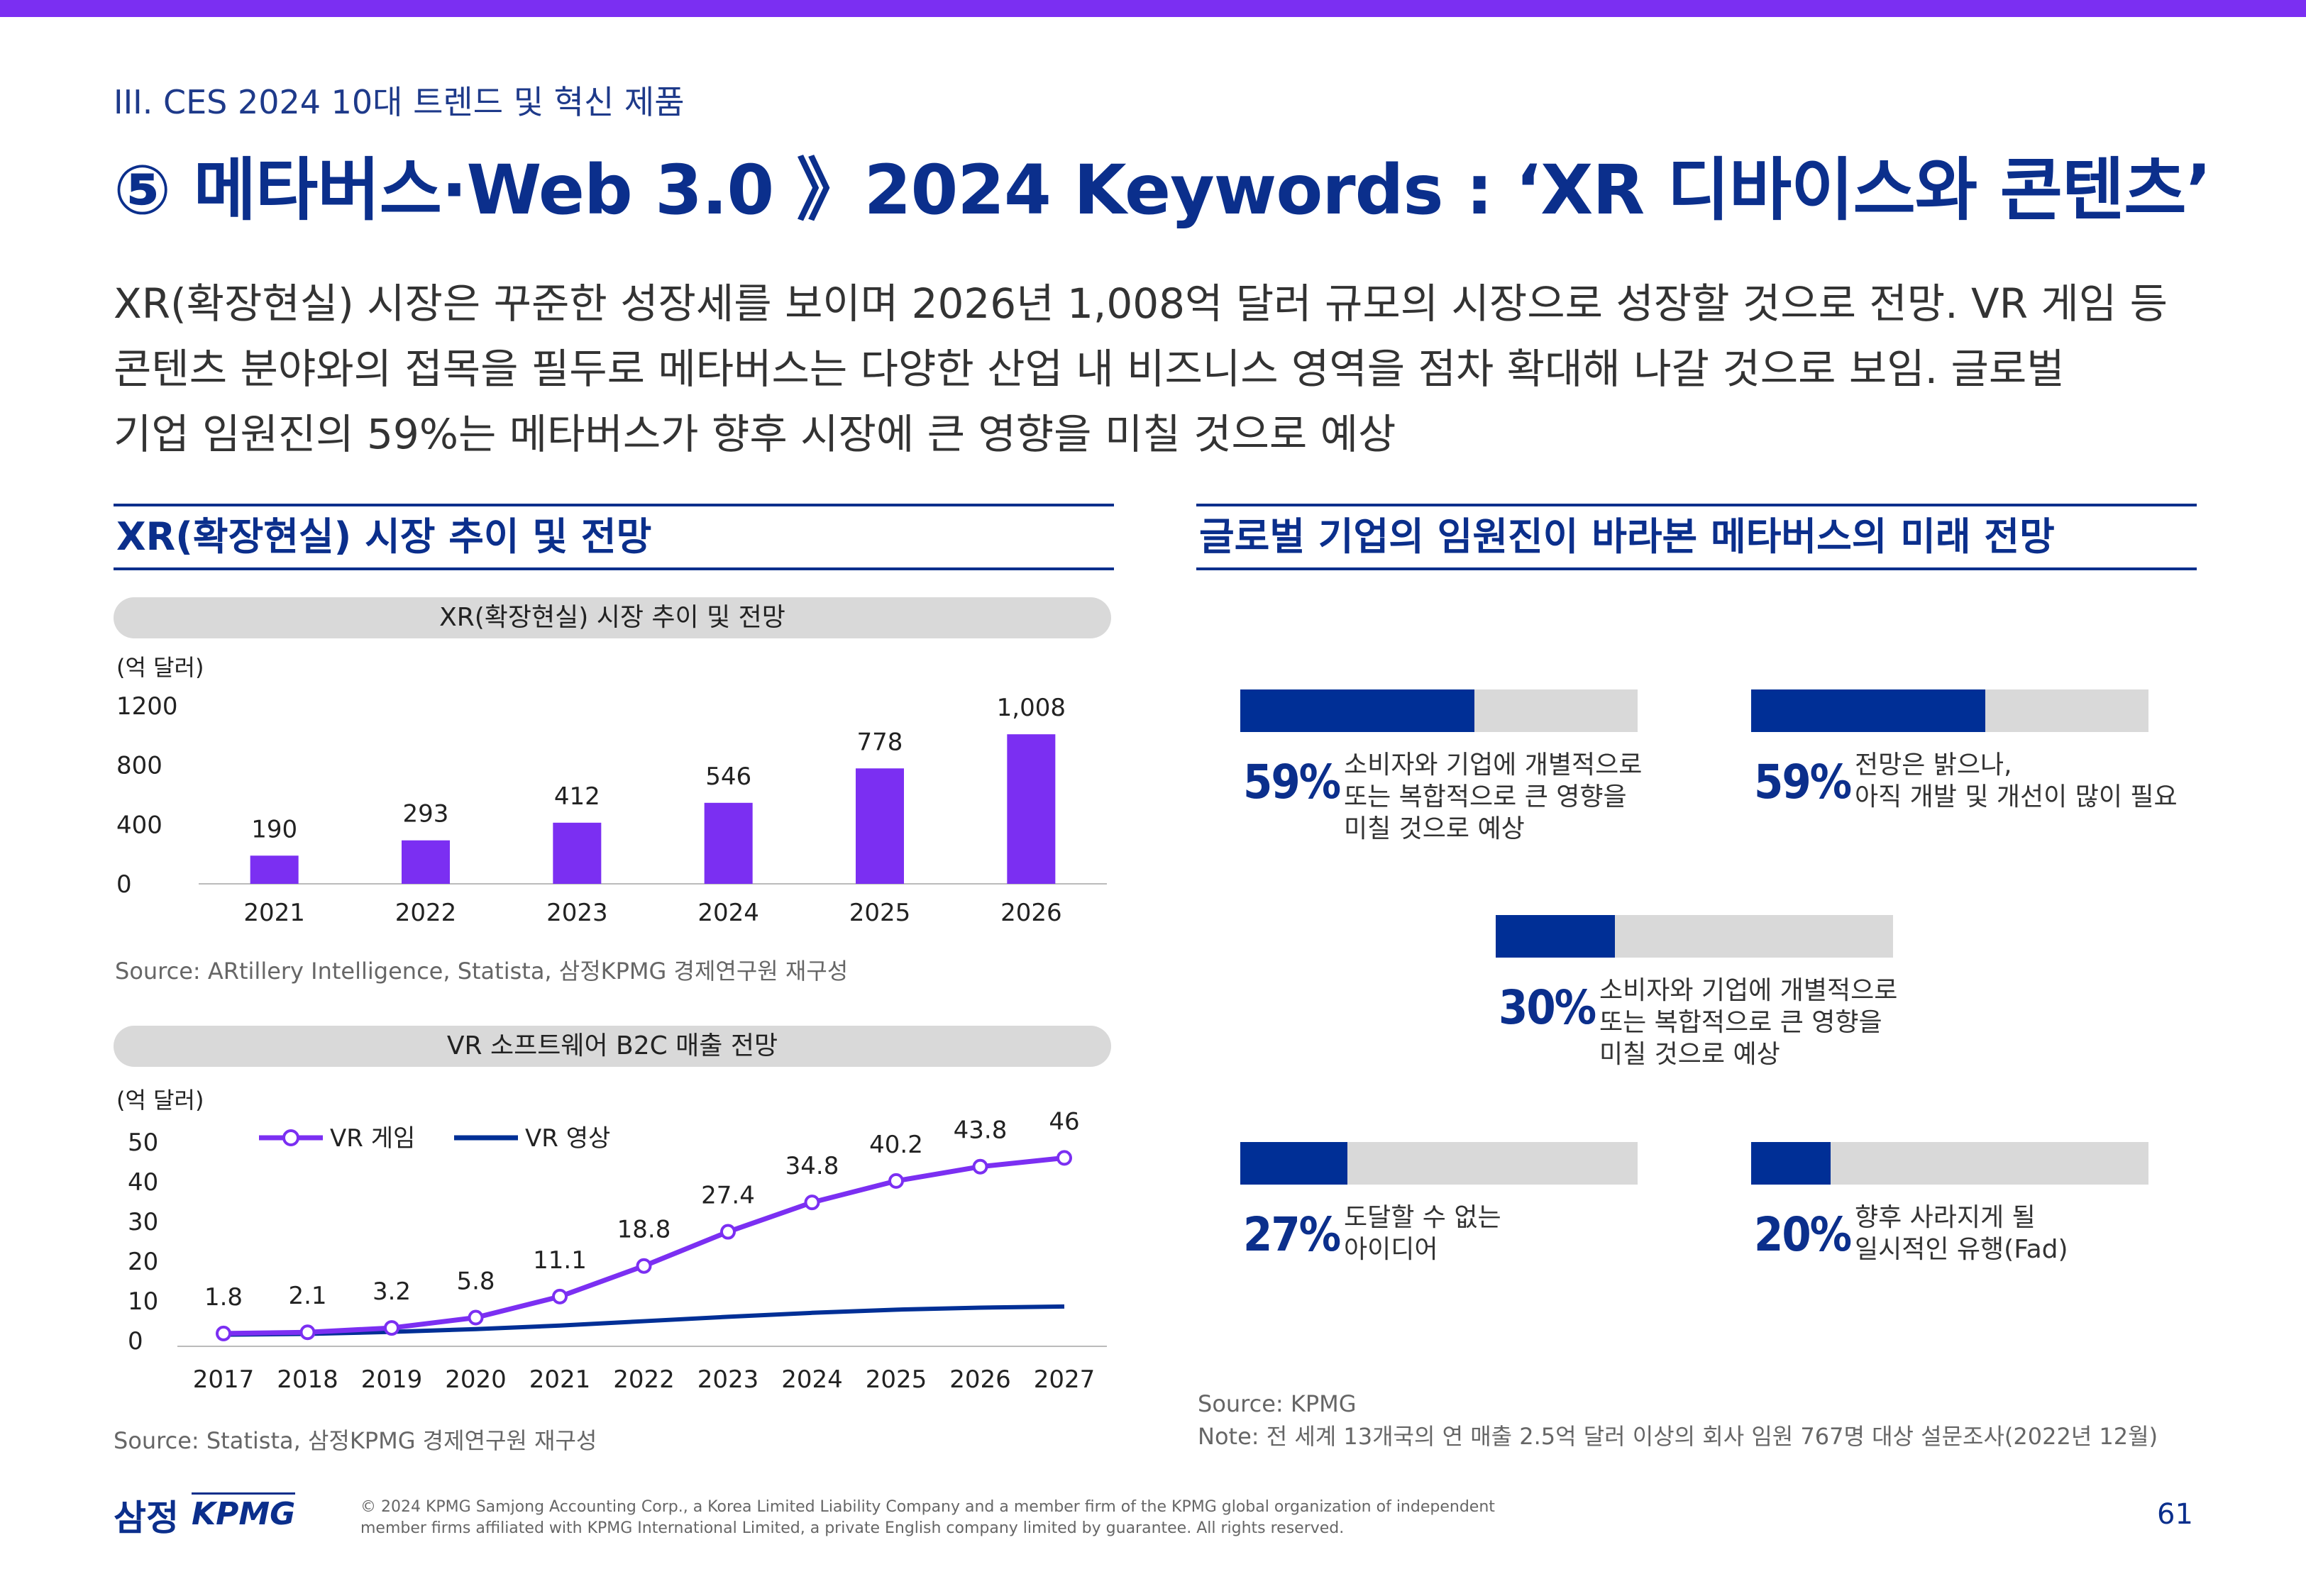  I want to click on x-tick-label: 2025, so click(880, 913).